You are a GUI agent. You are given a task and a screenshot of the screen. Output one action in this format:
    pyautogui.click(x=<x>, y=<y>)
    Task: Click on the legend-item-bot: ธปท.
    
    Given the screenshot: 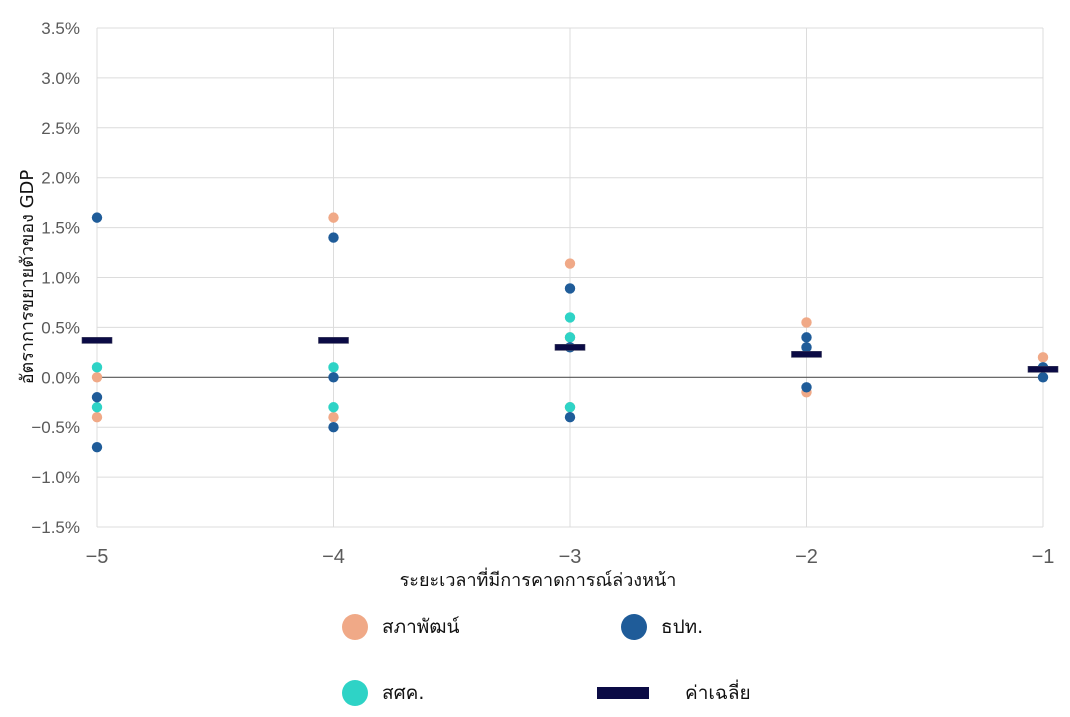 What is the action you would take?
    pyautogui.click(x=662, y=627)
    